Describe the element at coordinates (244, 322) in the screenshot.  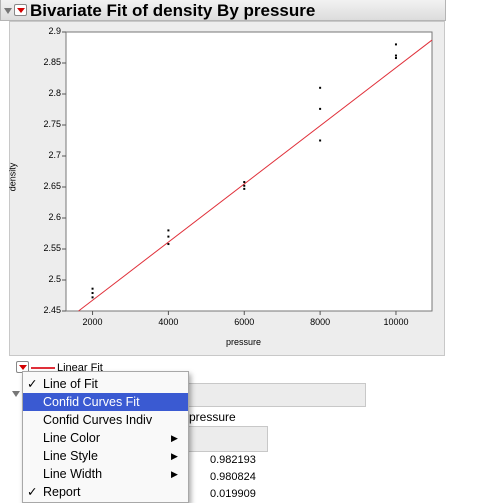
I see `x-tick-label: 6000` at that location.